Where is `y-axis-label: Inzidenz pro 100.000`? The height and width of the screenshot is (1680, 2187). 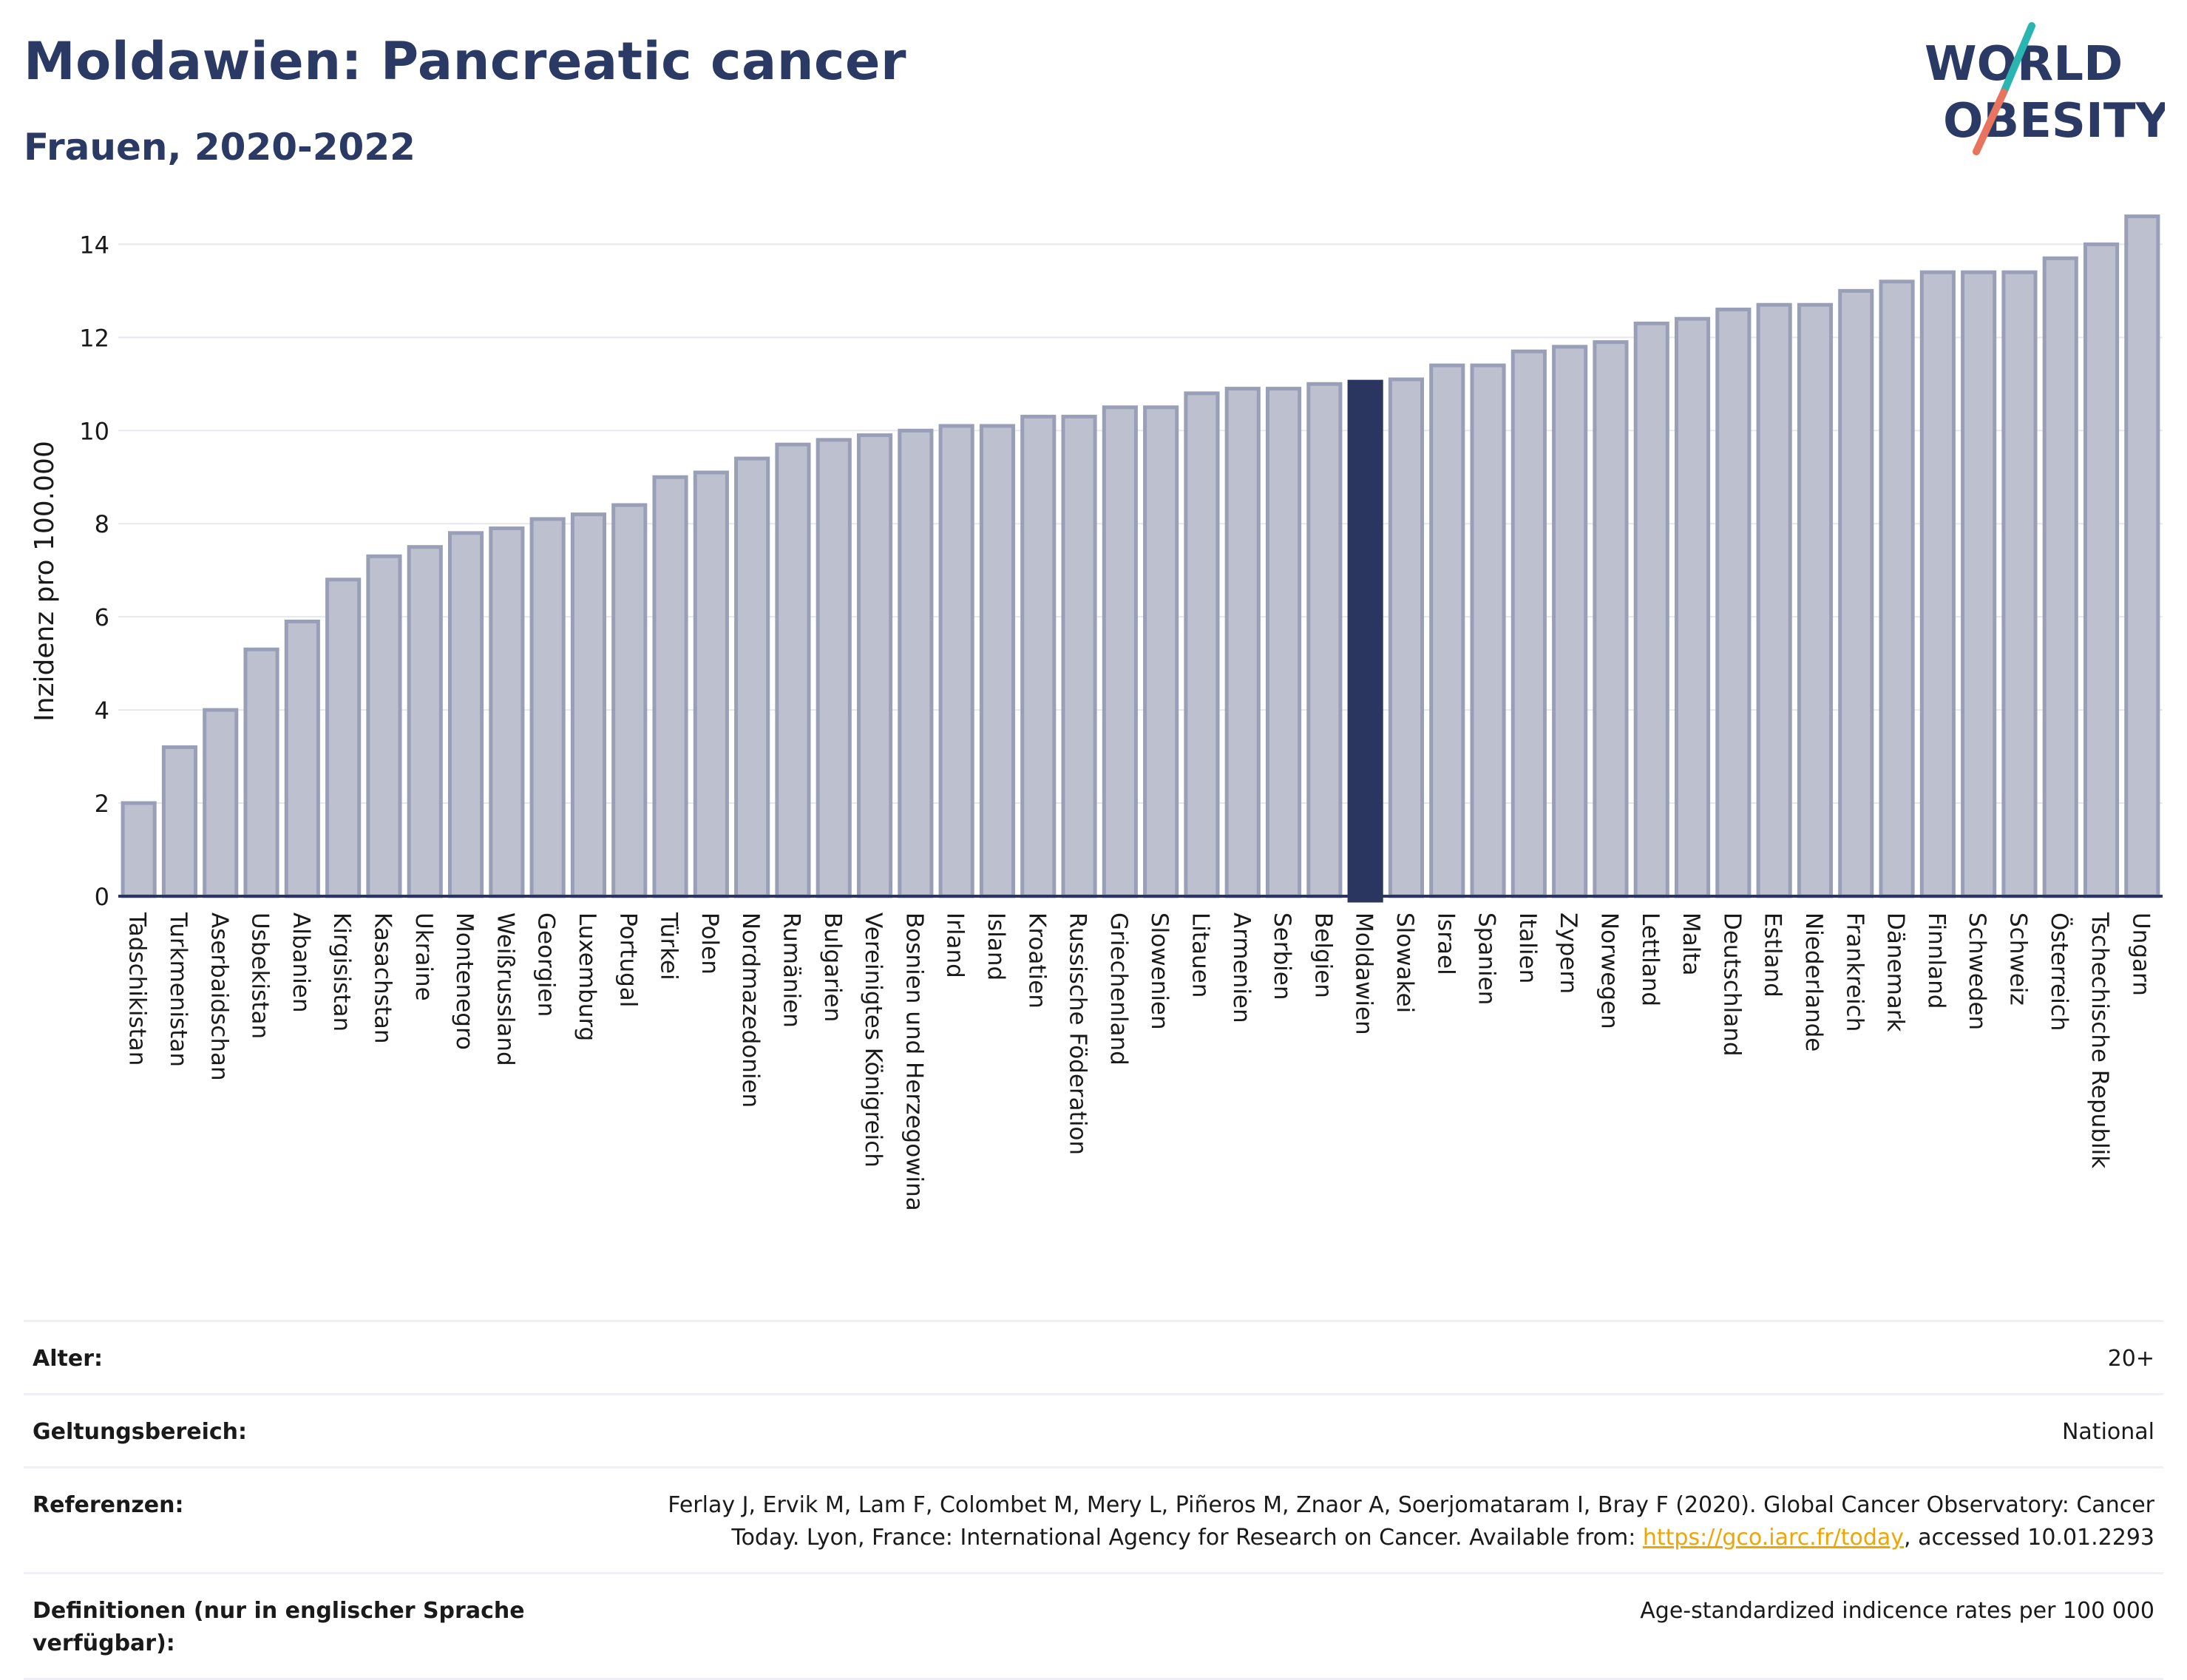 y-axis-label: Inzidenz pro 100.000 is located at coordinates (45, 582).